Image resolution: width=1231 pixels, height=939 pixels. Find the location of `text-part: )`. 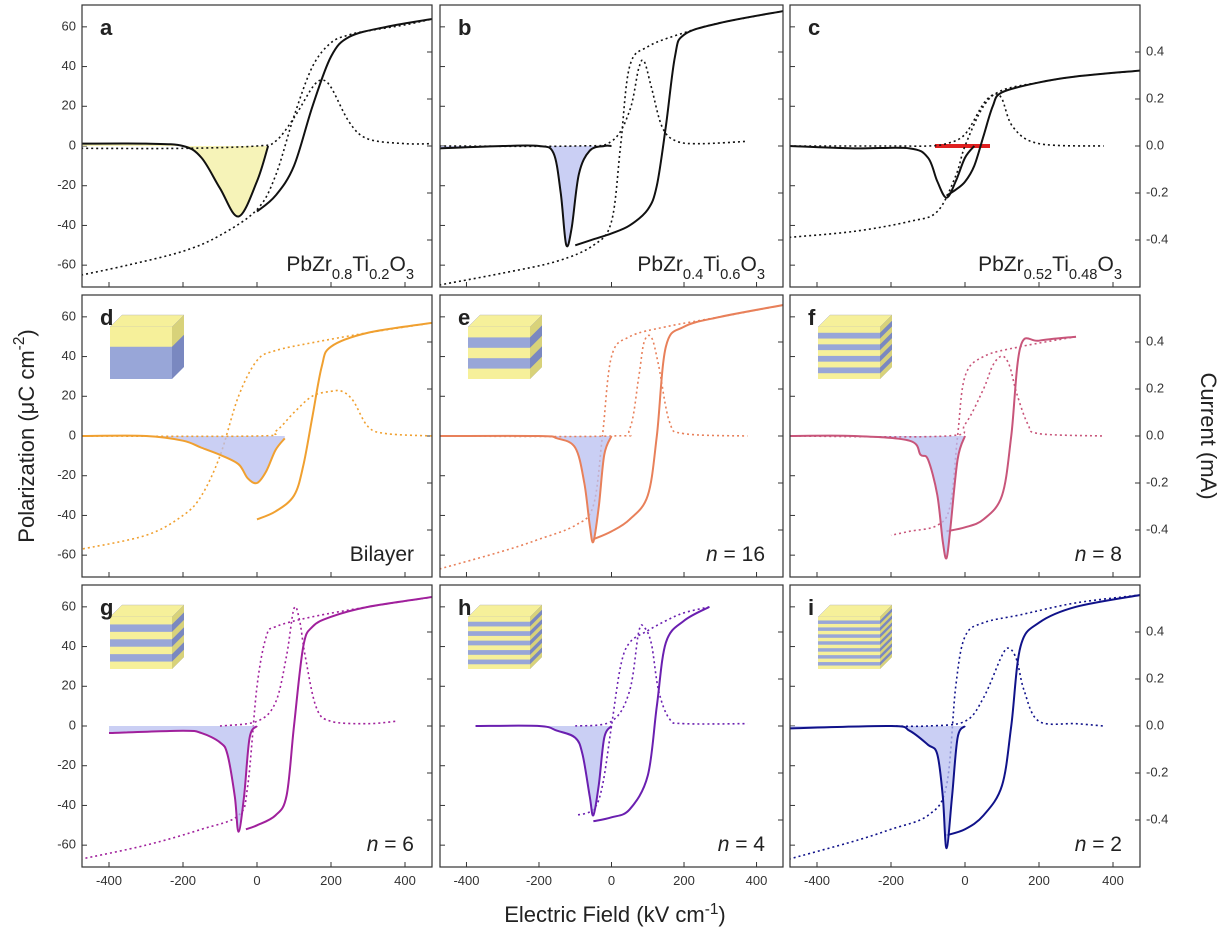

text-part: ) is located at coordinates (721, 914).